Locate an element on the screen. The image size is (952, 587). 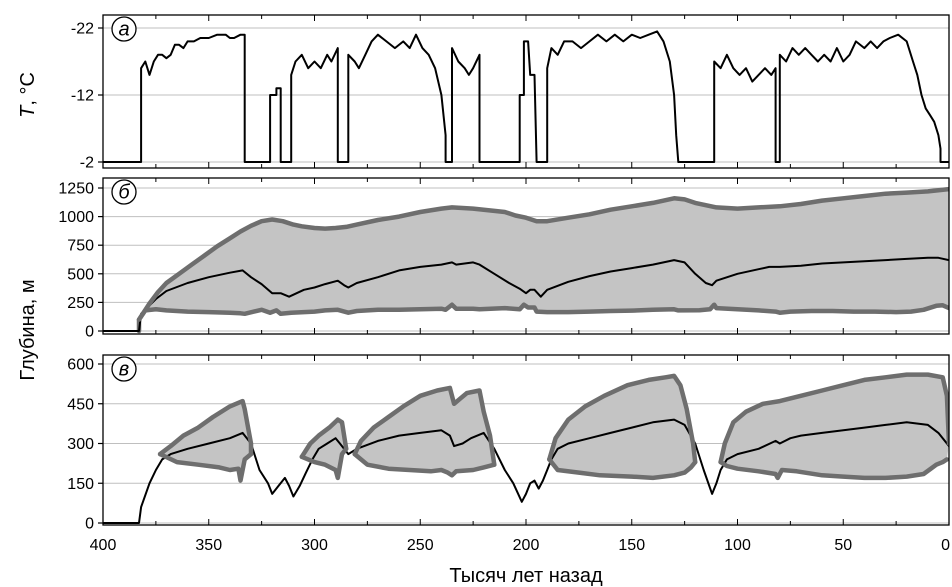
y-axis-label-symbol: T is located at coordinates (28, 111).